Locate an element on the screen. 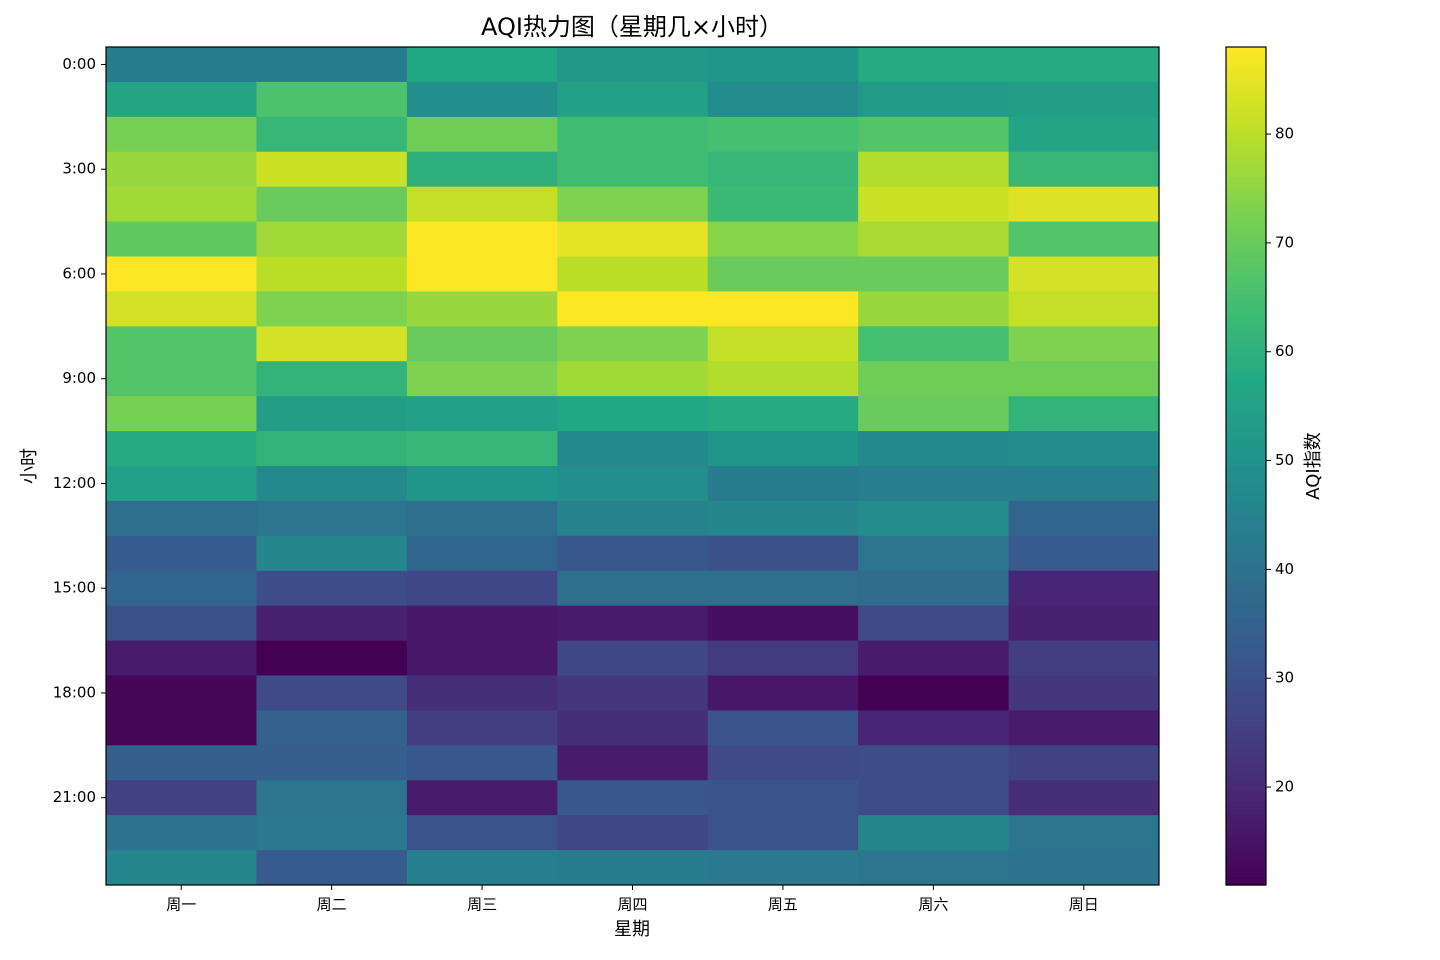  x-tick-label: 周日 is located at coordinates (1084, 905).